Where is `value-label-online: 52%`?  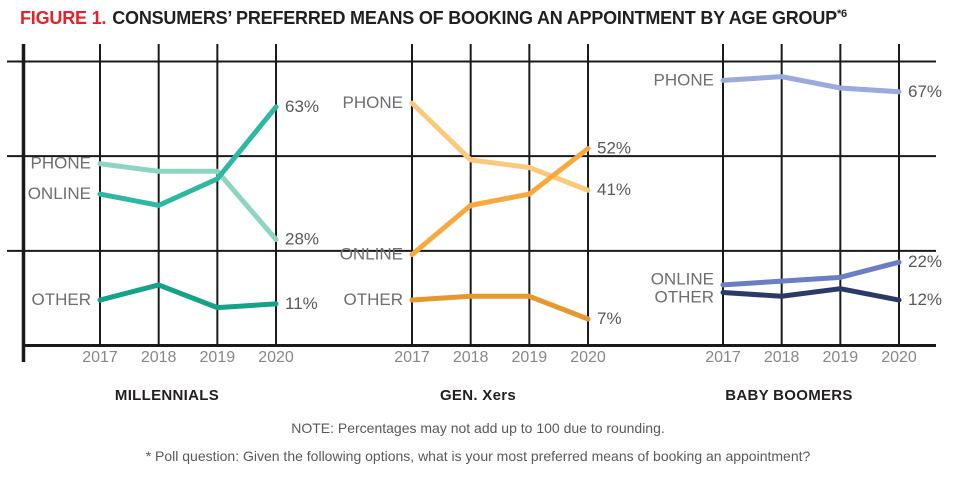
value-label-online: 52% is located at coordinates (614, 148).